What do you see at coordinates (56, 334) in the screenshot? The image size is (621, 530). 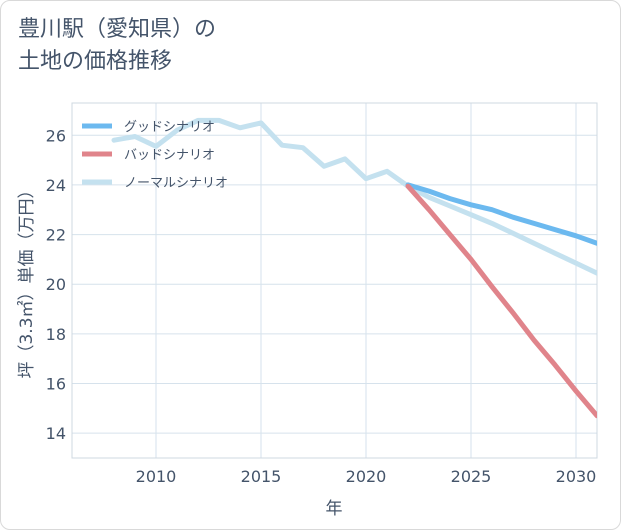 I see `y-tick-label: 18` at bounding box center [56, 334].